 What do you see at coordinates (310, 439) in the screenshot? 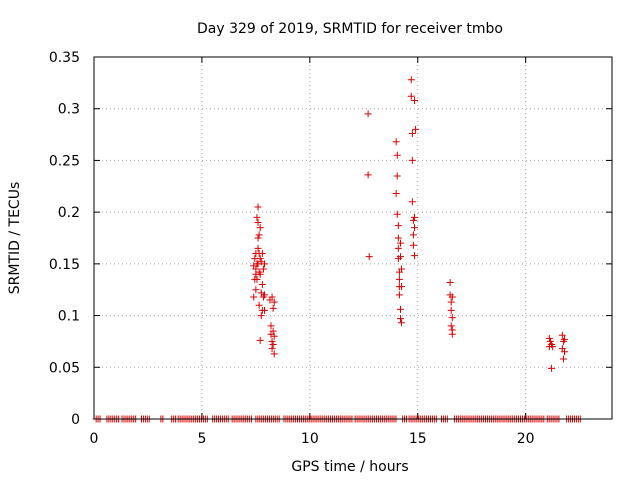
I see `x-tick-label: 10` at bounding box center [310, 439].